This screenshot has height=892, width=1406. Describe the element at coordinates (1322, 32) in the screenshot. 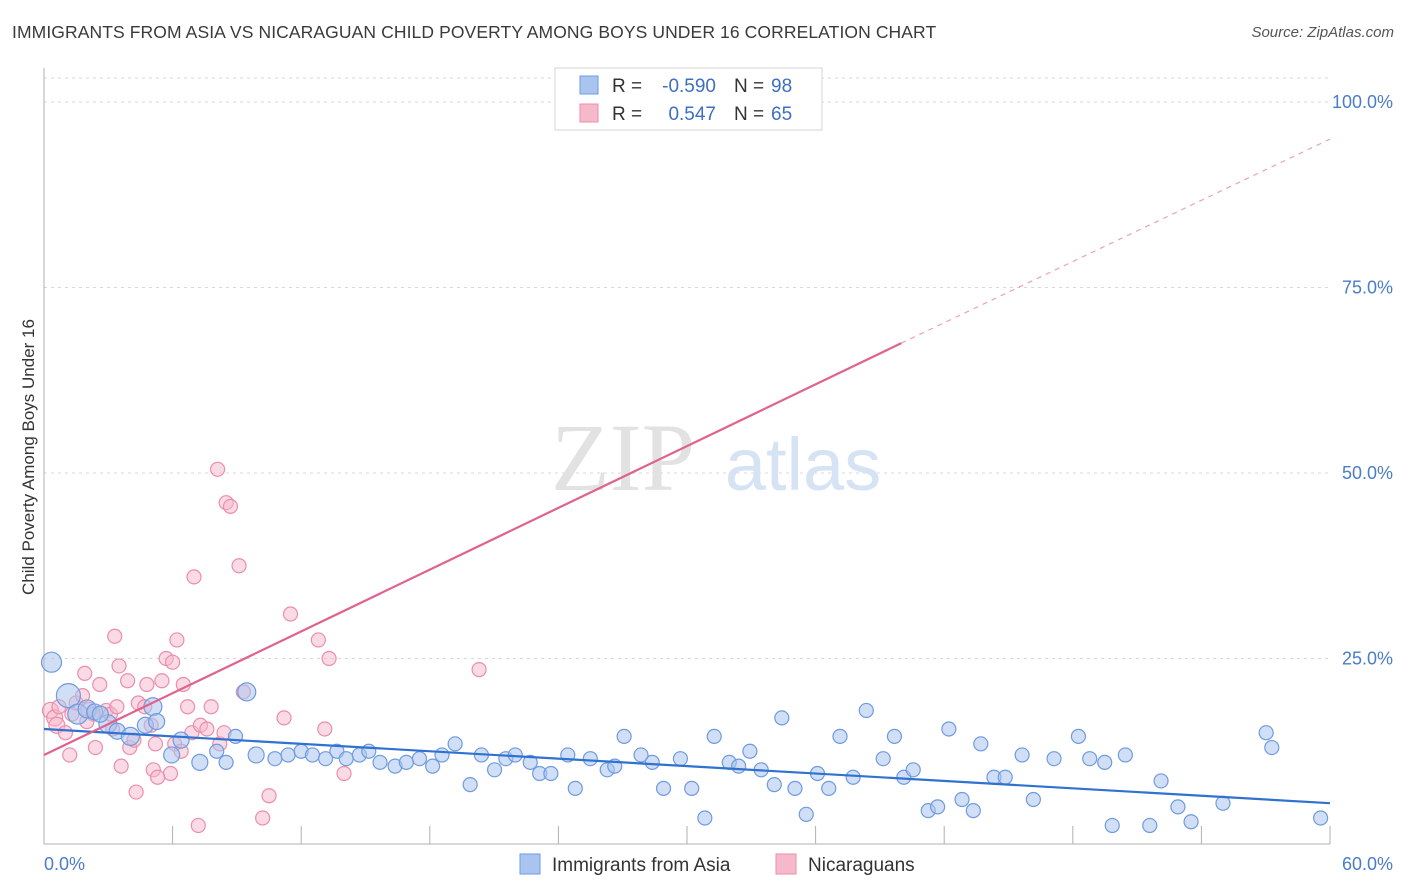

I see `chart-source: Source: ZipAtlas.com` at that location.